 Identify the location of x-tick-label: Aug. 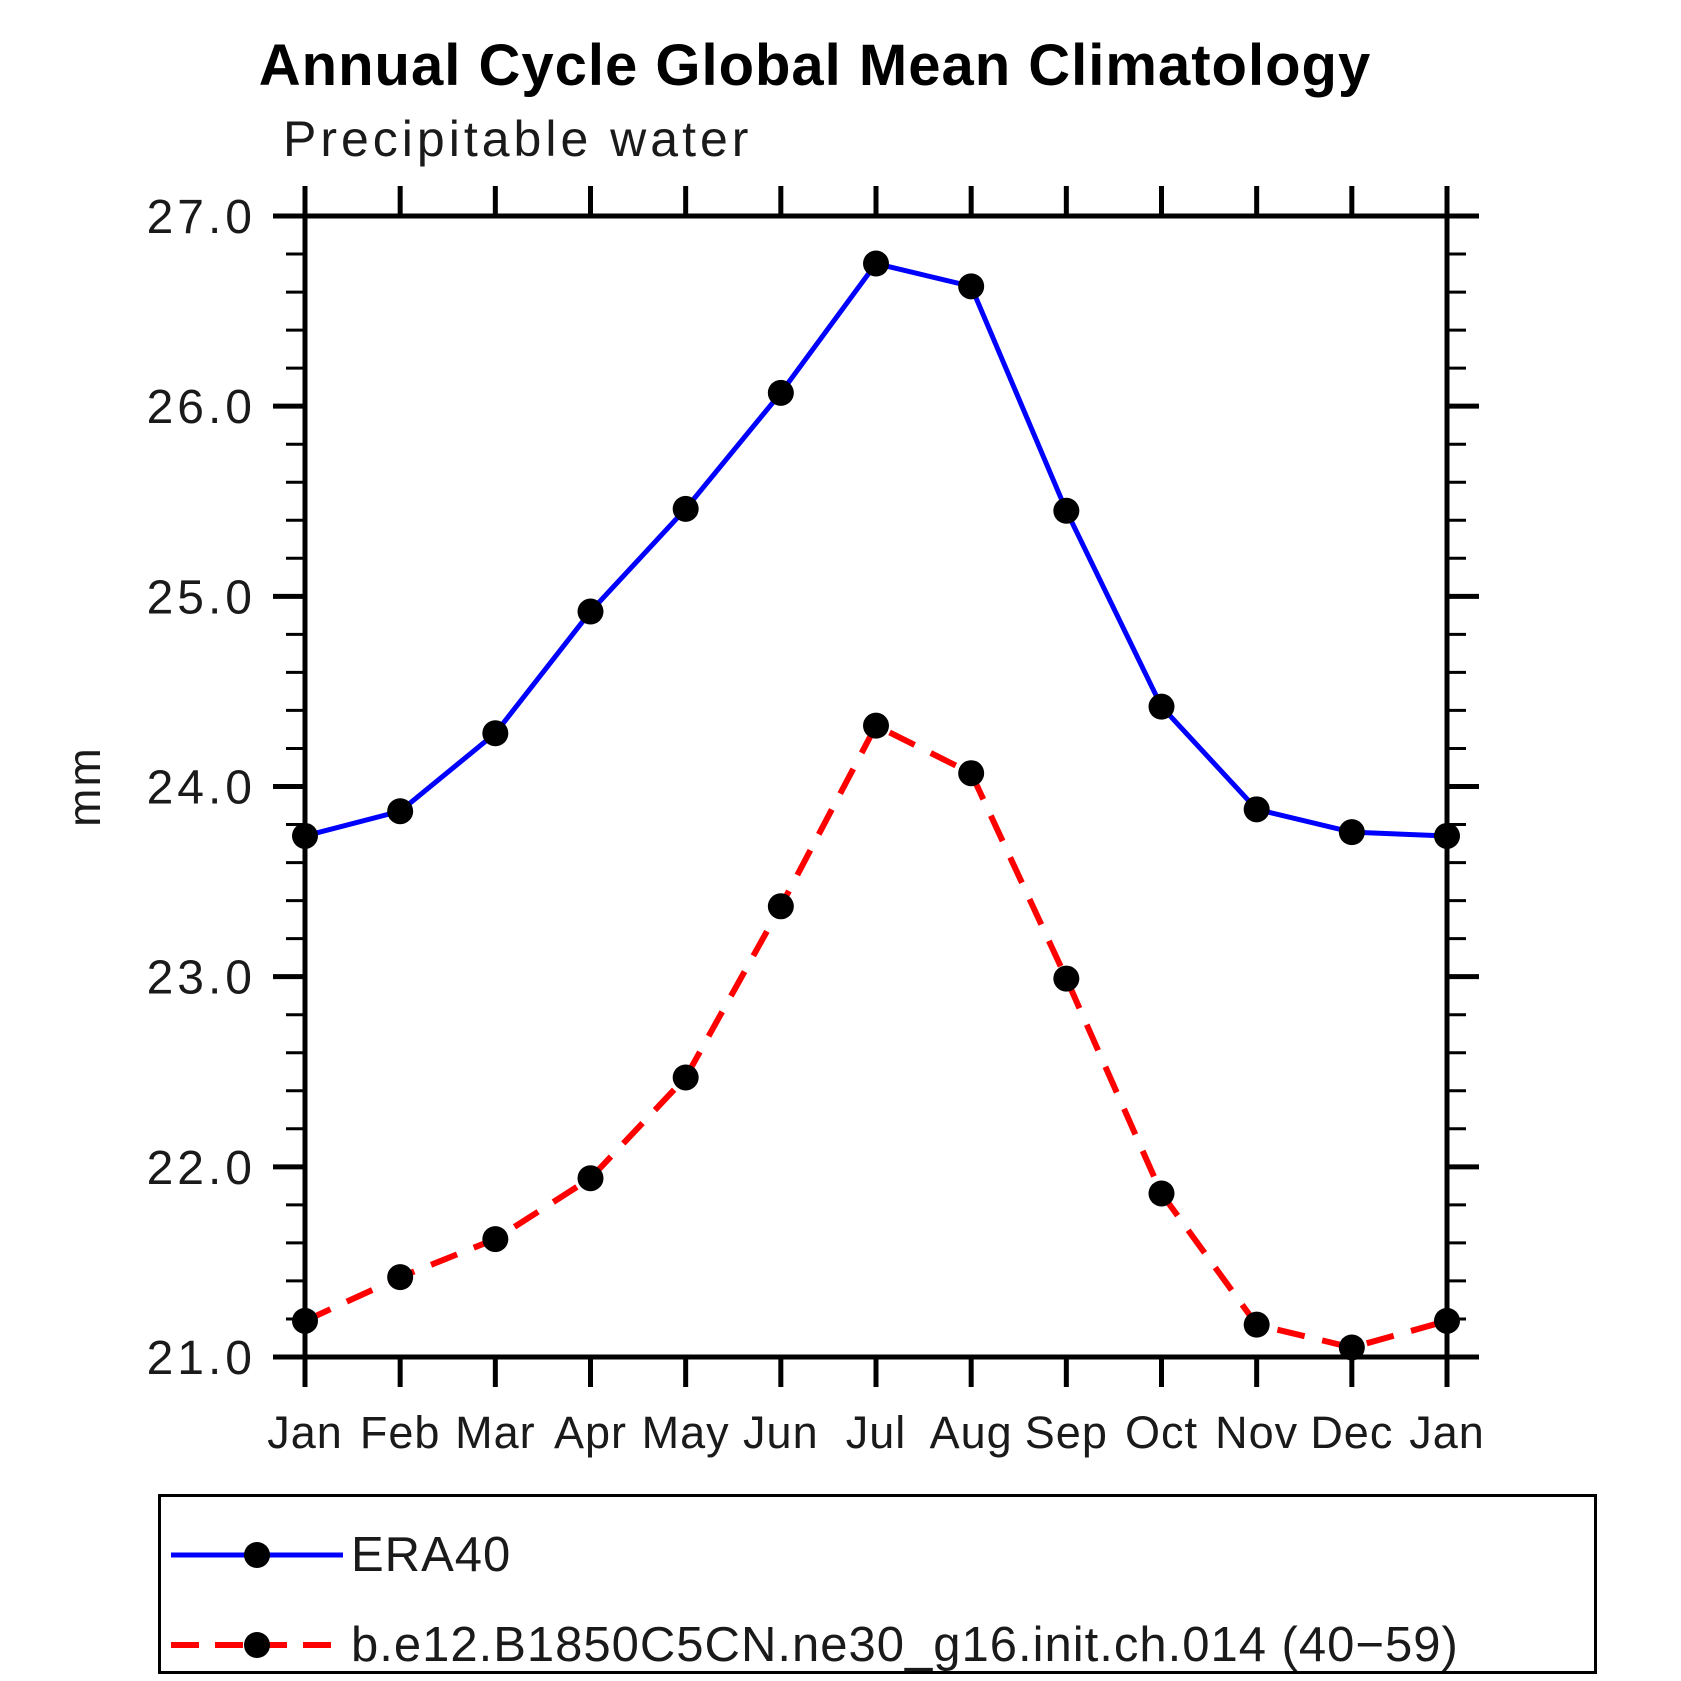
(971, 1432).